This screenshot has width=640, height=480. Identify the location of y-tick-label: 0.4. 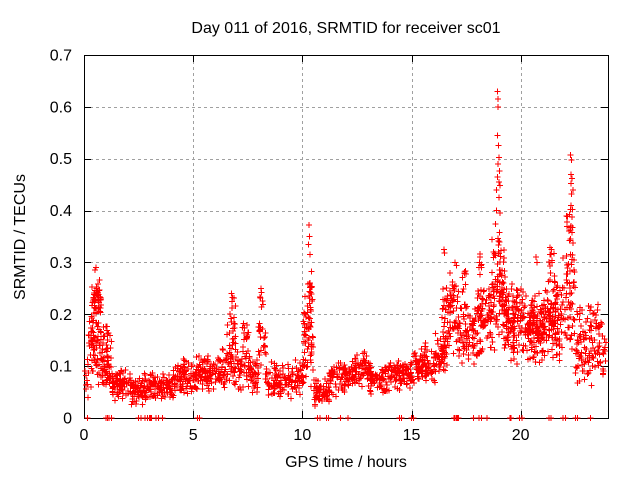
(61, 211).